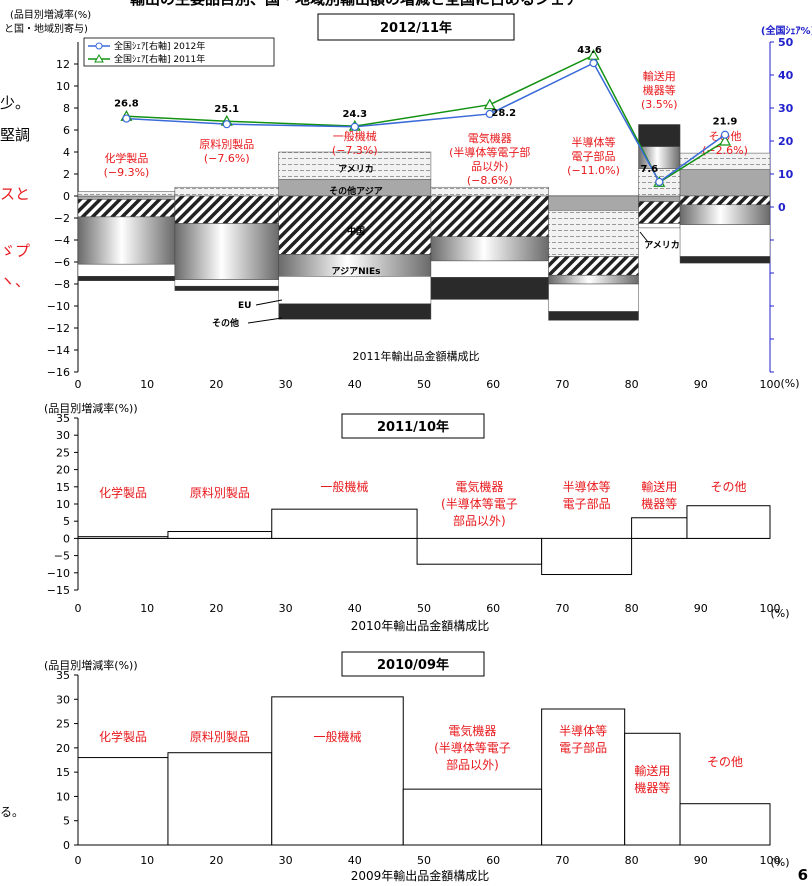 The width and height of the screenshot is (812, 886). What do you see at coordinates (99, 58) in the screenshot?
I see `legend-marker-2011` at bounding box center [99, 58].